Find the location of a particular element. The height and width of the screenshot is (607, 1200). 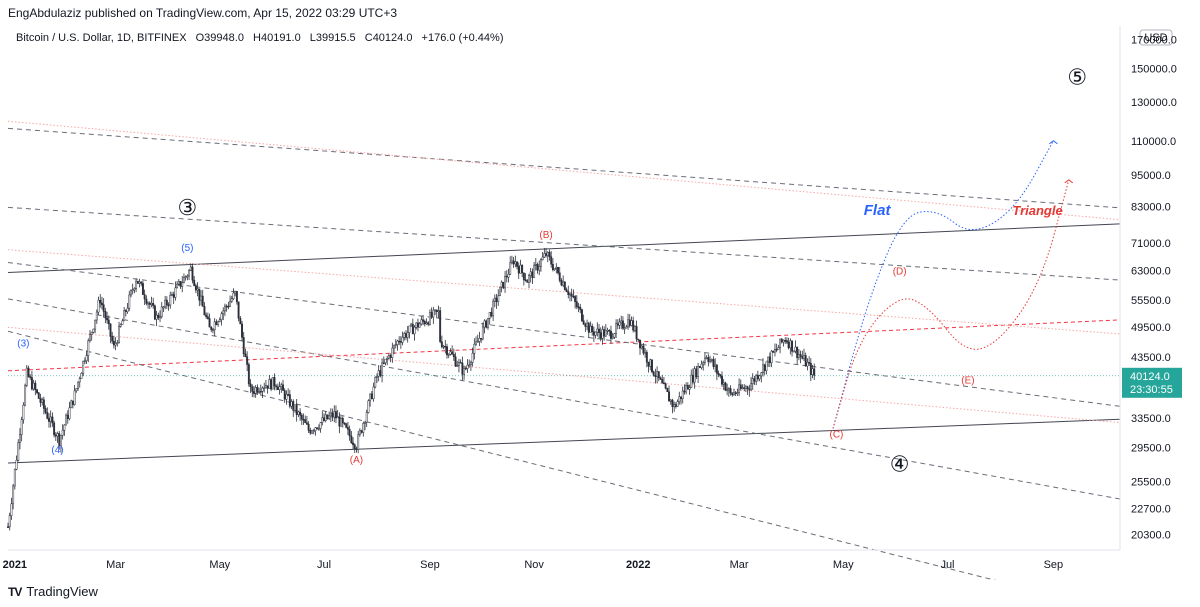

wave-label: ③ is located at coordinates (187, 207).